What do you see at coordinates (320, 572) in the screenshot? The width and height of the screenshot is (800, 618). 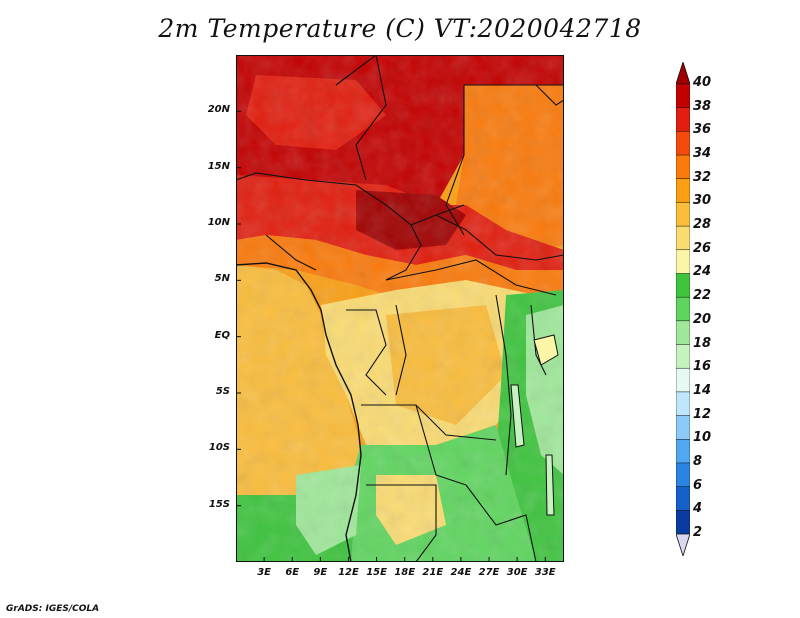 I see `lon-label: 9E` at bounding box center [320, 572].